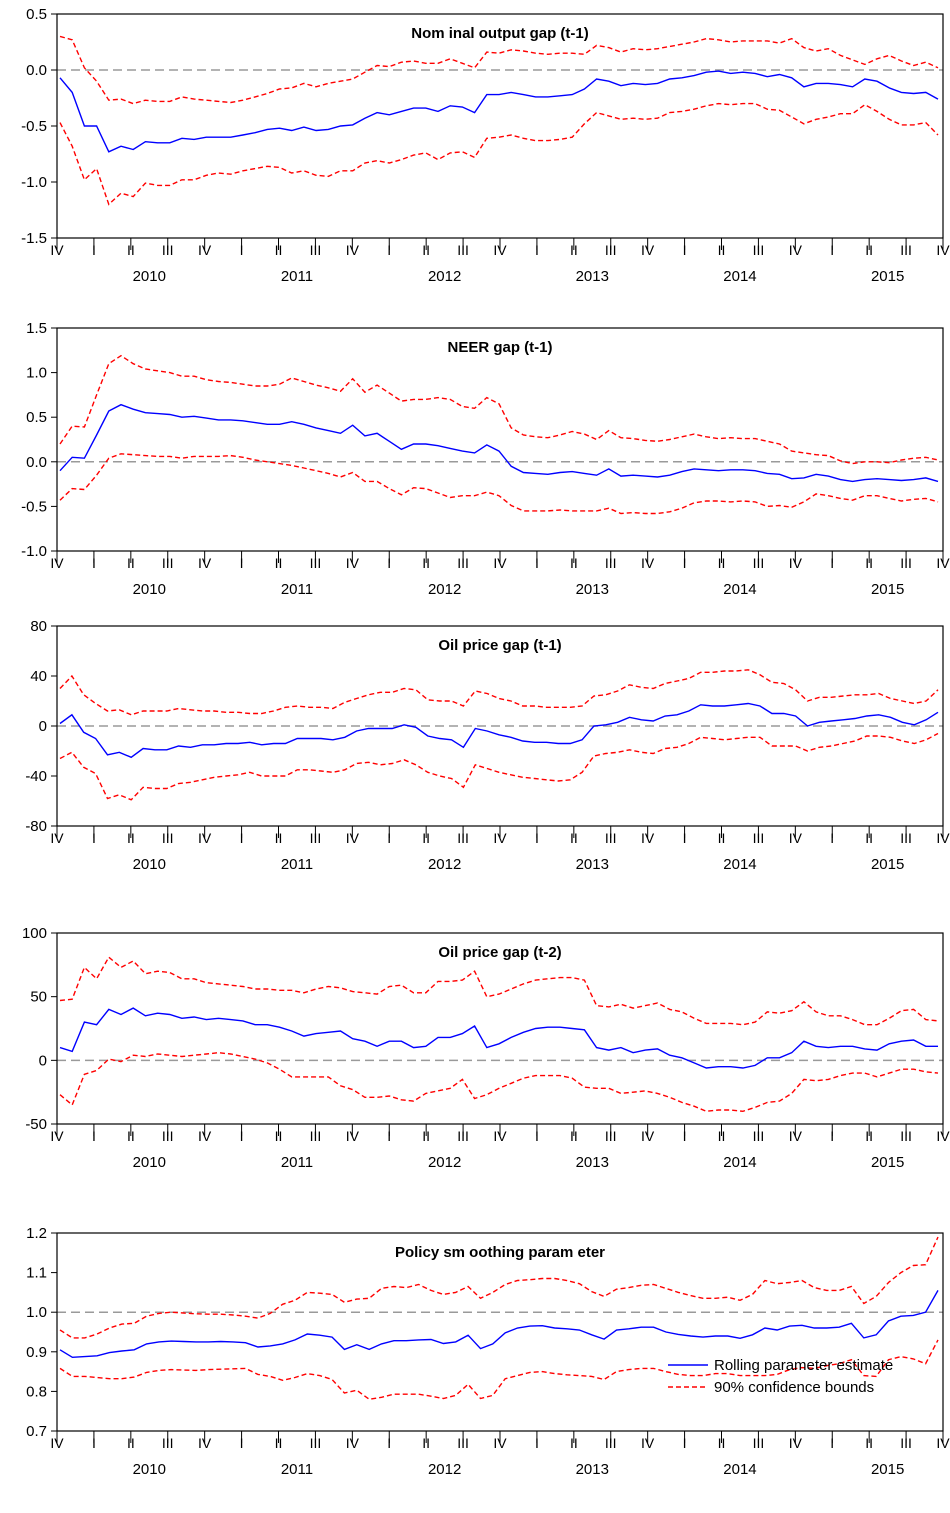  I want to click on chart-title: Oil price gap (t-1), so click(499, 645).